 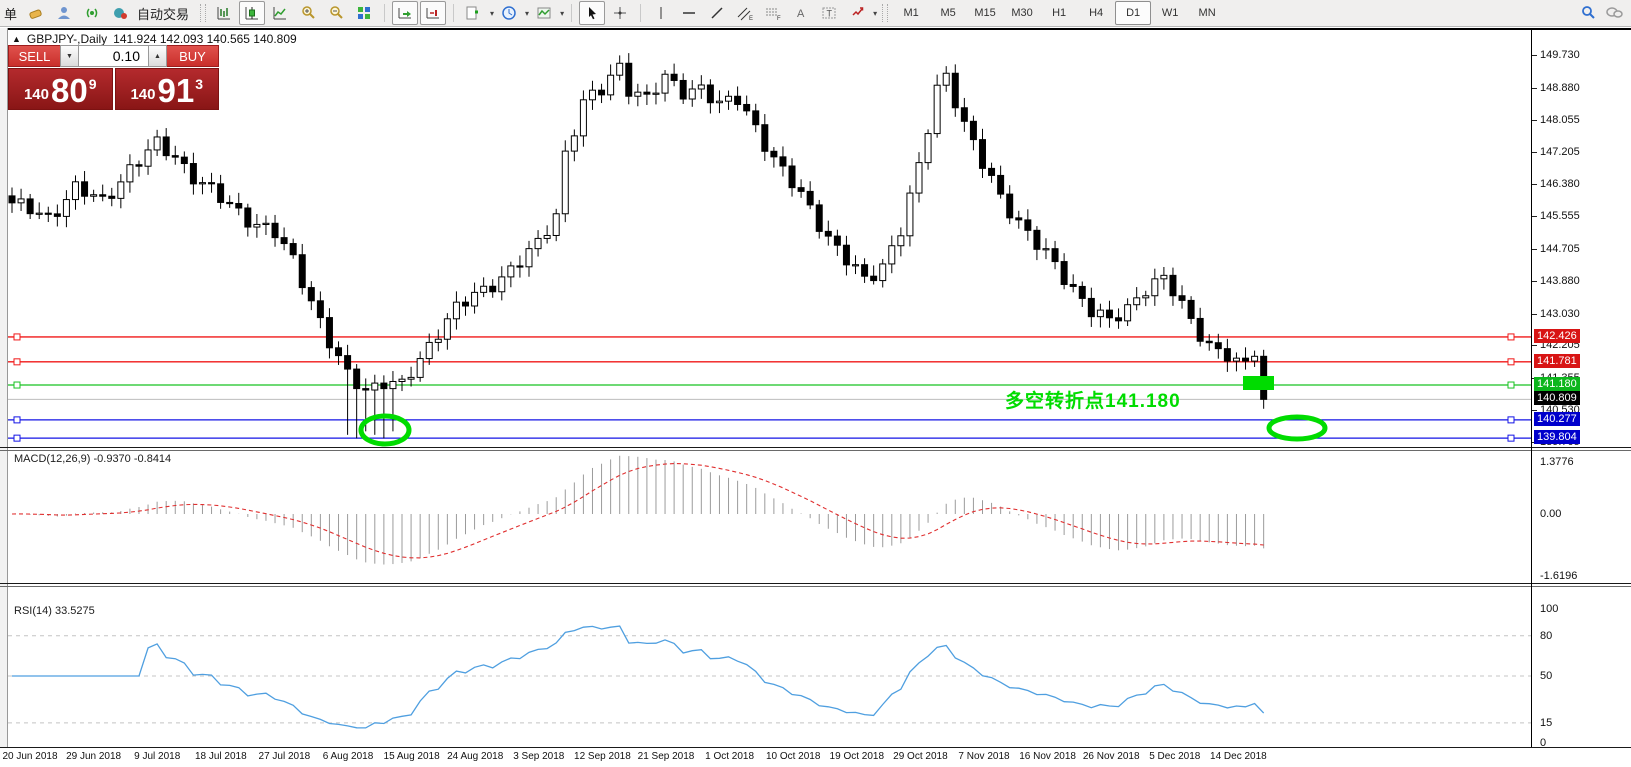 I want to click on time-axis-label: 27 Jul 2018, so click(x=284, y=756).